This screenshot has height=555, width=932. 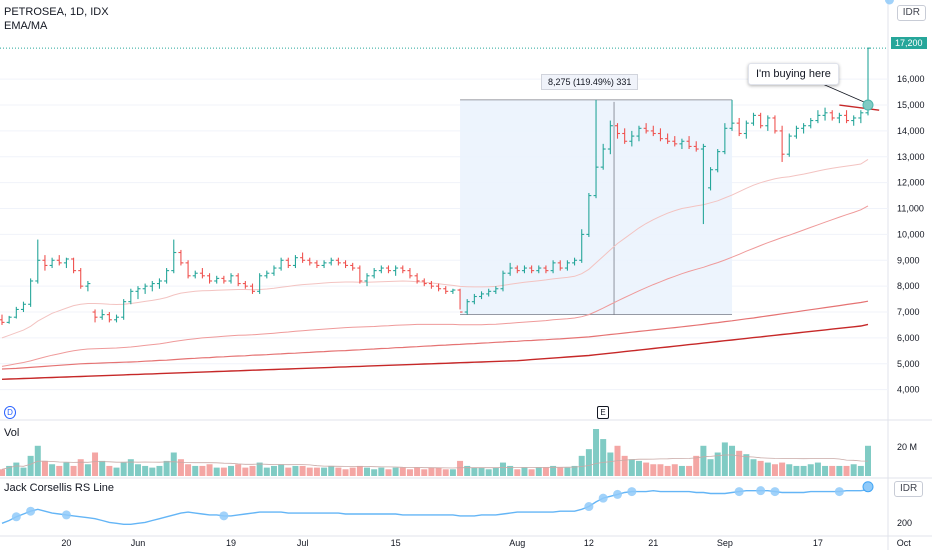 What do you see at coordinates (435, 507) in the screenshot?
I see `rs-line` at bounding box center [435, 507].